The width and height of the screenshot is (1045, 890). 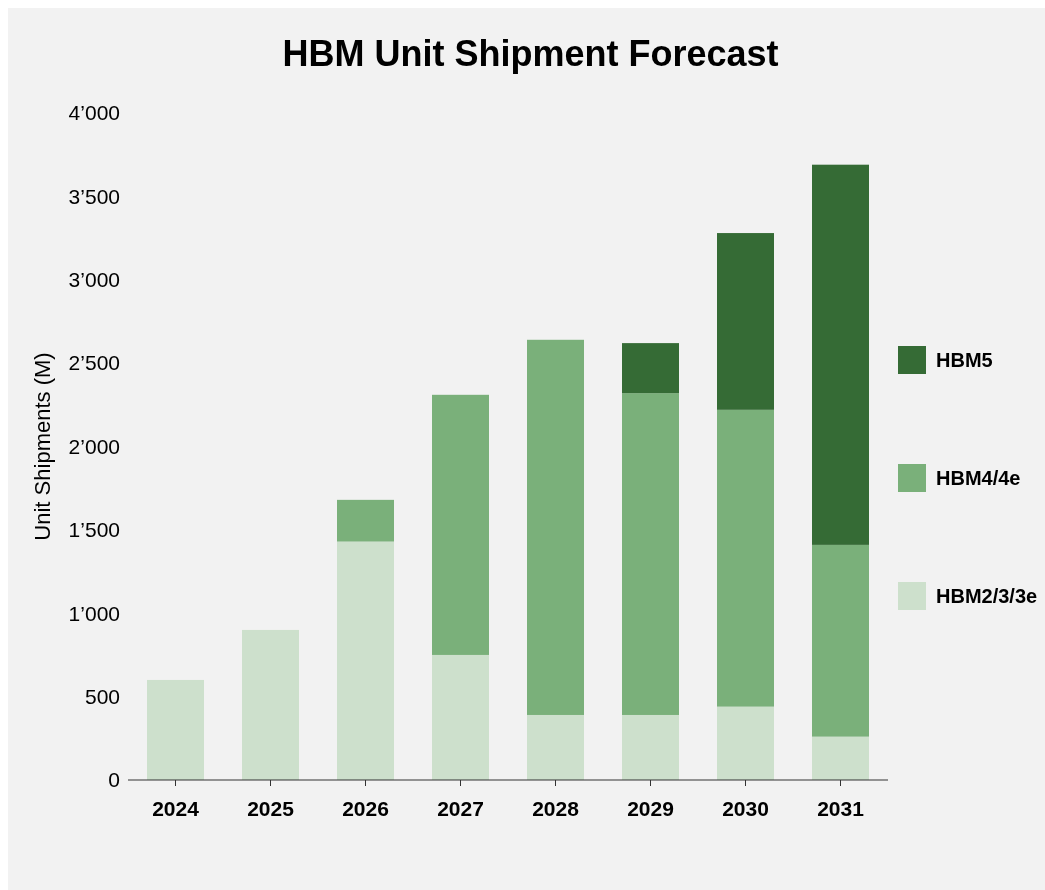 What do you see at coordinates (556, 808) in the screenshot?
I see `x-tick-label: 2028` at bounding box center [556, 808].